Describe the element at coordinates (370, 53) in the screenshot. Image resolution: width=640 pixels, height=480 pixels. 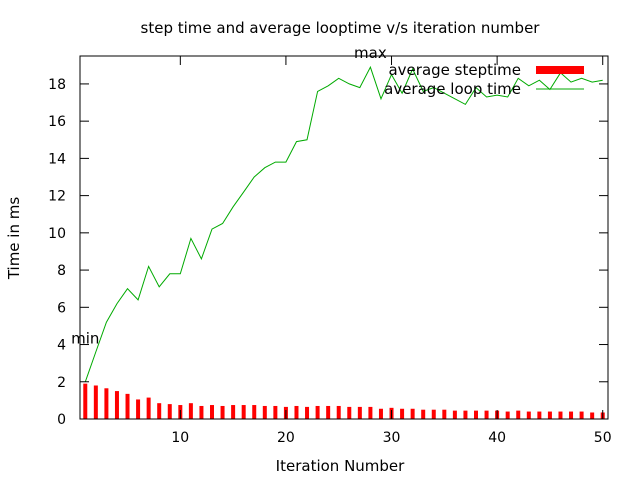
I see `annotation-max: max` at that location.